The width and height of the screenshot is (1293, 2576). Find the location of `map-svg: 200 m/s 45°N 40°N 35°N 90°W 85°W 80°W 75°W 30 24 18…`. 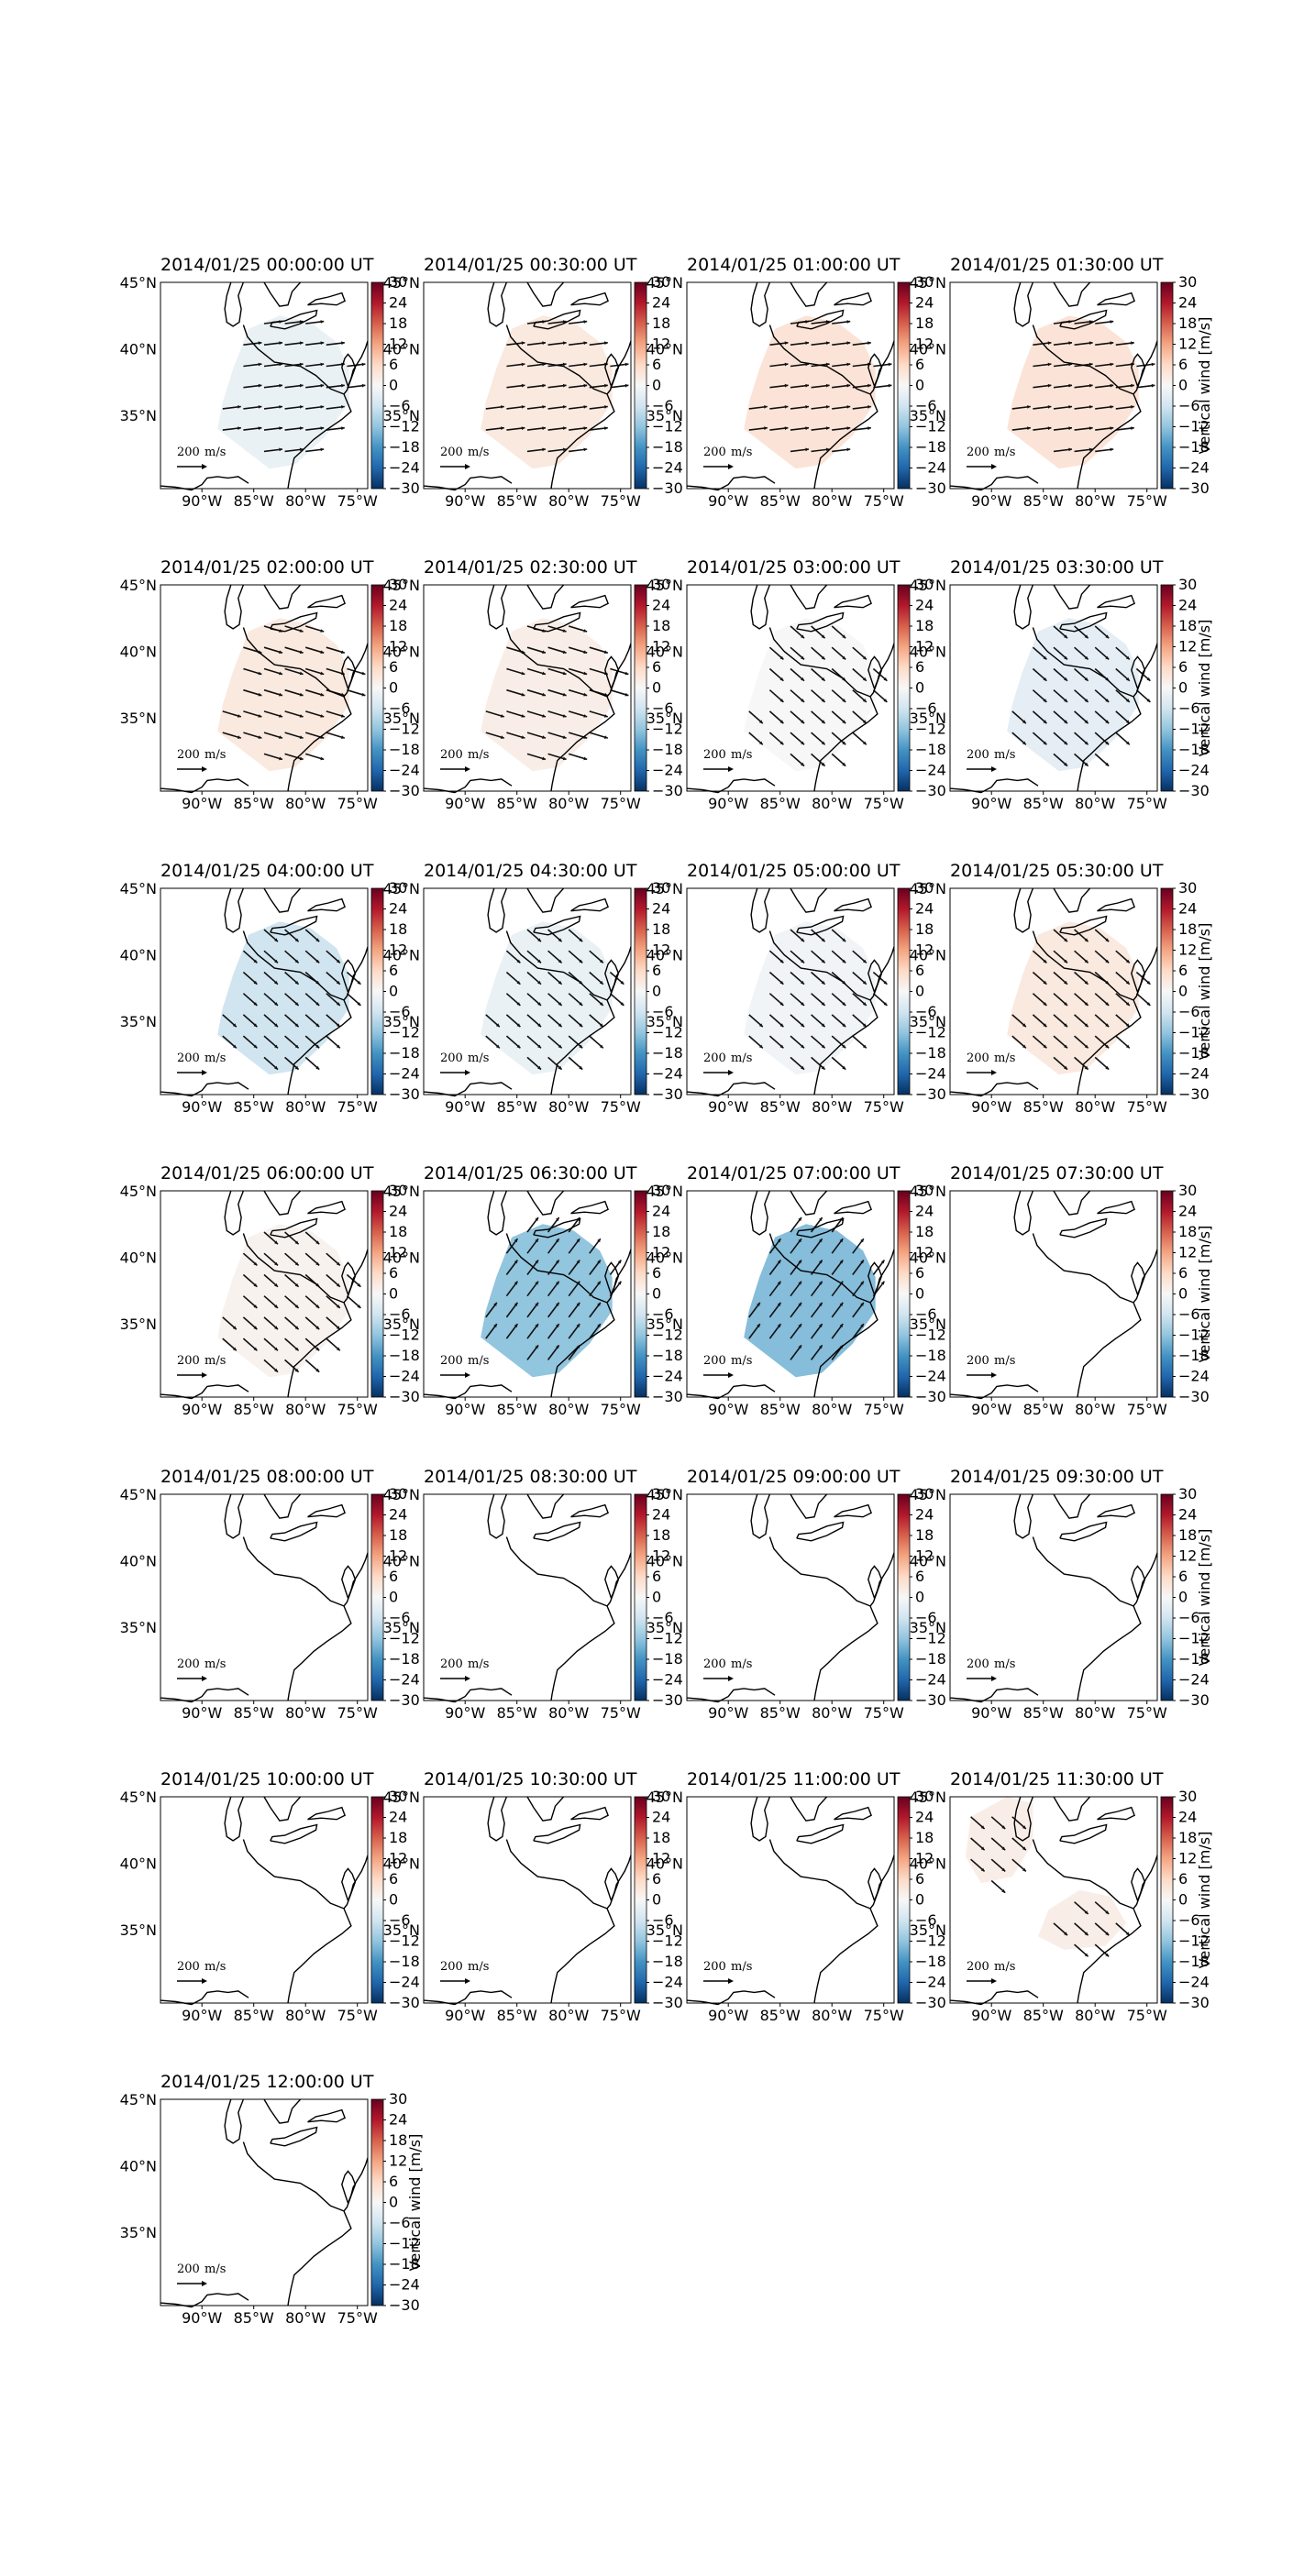

map-svg: 200 m/s 45°N 40°N 35°N 90°W 85°W 80°W 75°W 30 24 18… is located at coordinates (533, 694).